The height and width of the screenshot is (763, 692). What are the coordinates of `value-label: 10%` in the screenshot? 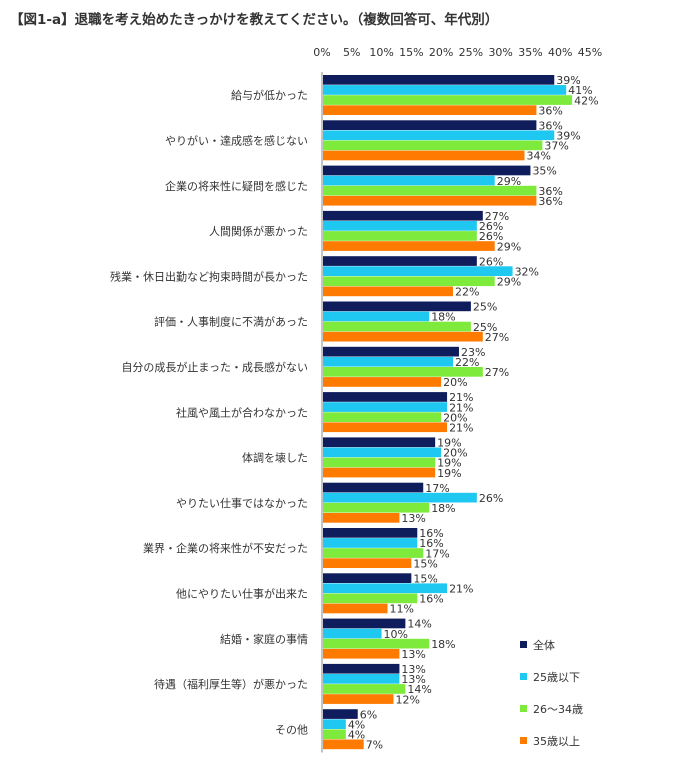 It's located at (396, 634).